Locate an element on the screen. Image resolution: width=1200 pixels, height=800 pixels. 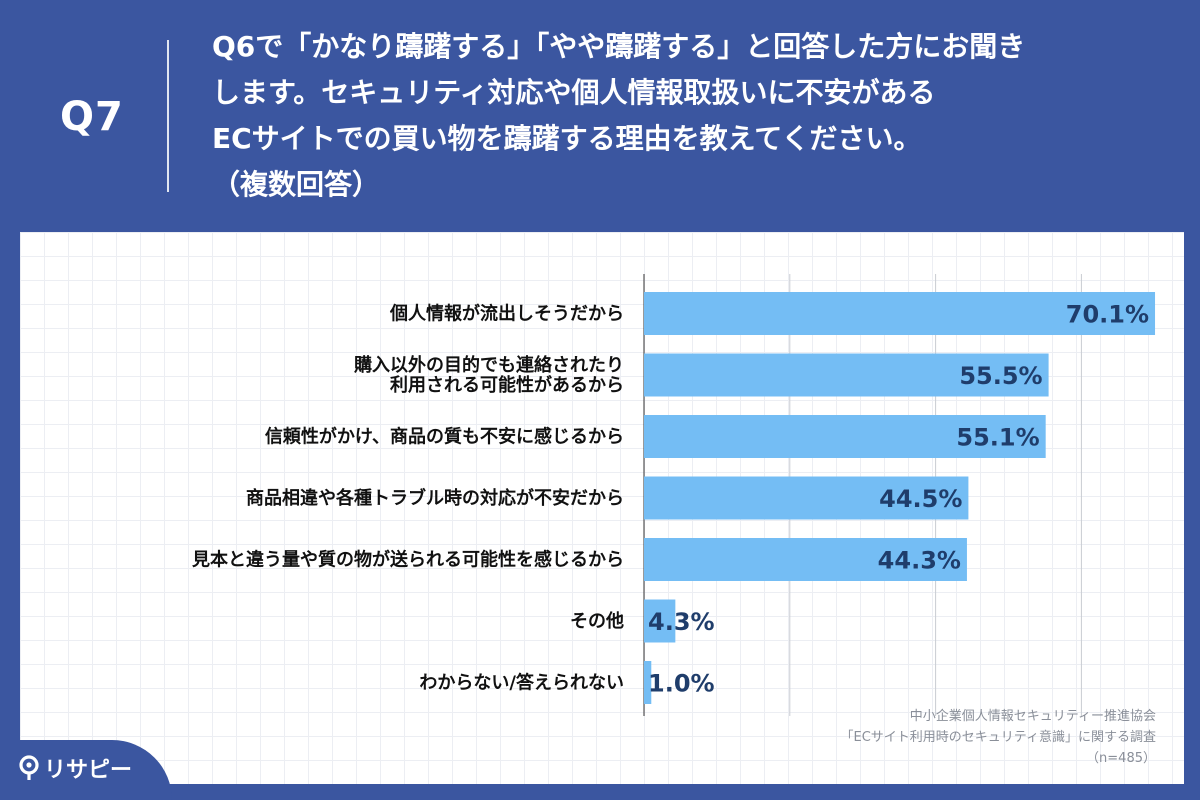
category-label: 利用される可能性があるから is located at coordinates (507, 385).